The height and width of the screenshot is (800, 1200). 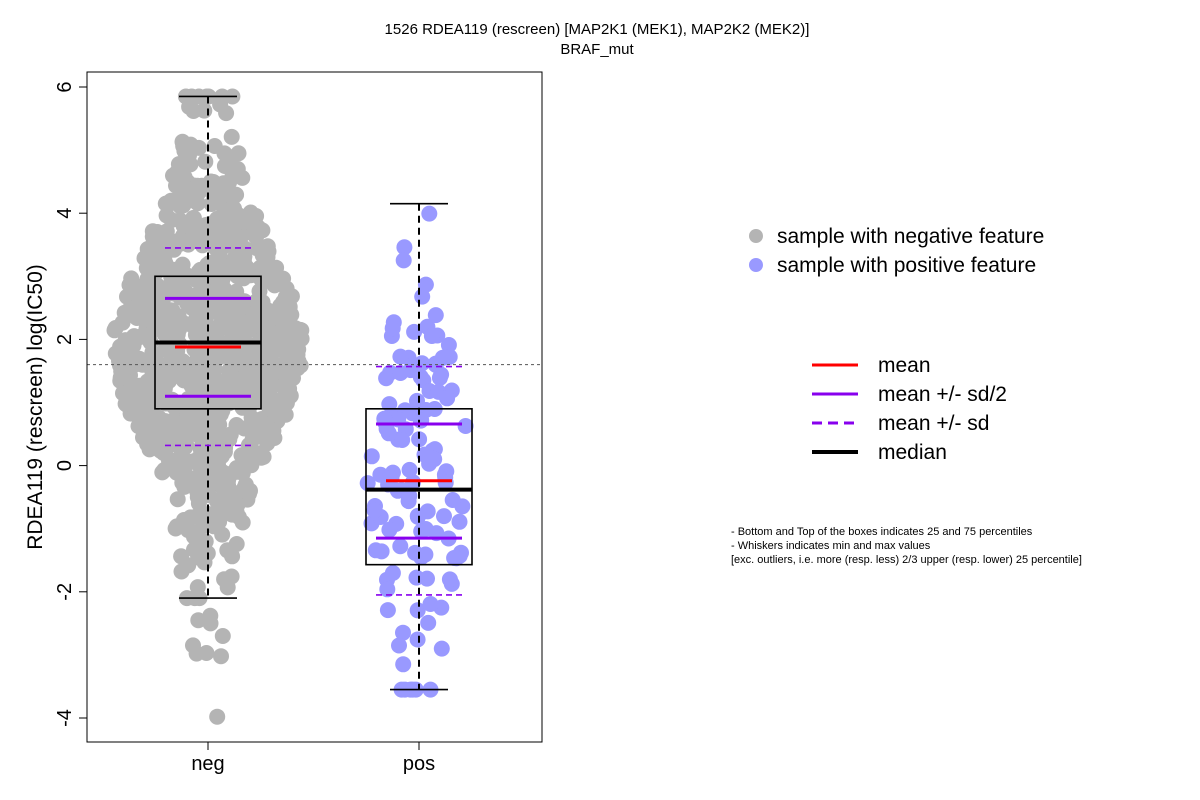 I want to click on legend-lines: mean mean +/- sd/2 mean +/- sd median, so click(x=909, y=409).